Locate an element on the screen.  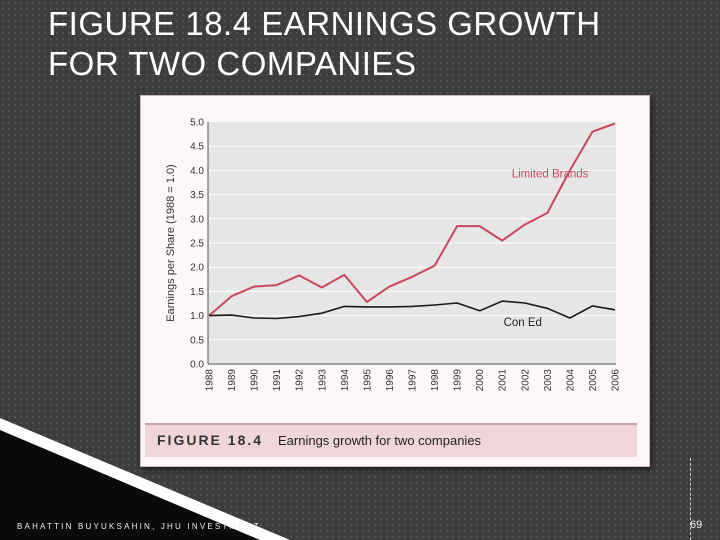
x-tick-label: 2002 is located at coordinates (525, 380).